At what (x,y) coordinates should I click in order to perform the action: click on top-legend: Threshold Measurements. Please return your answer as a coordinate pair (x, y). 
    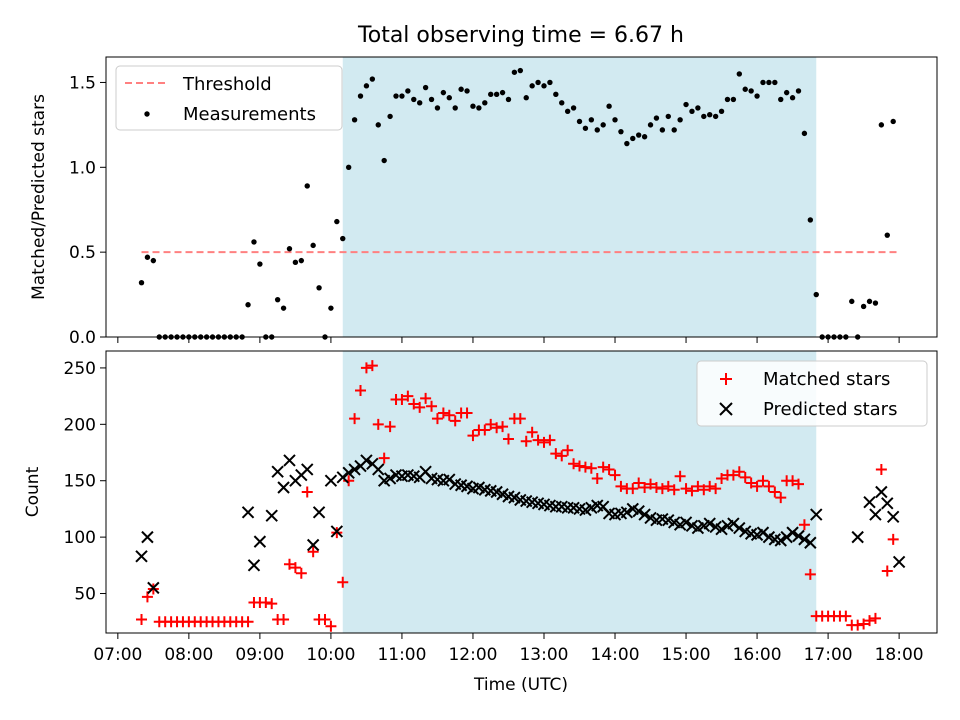
    Looking at the image, I should click on (229, 98).